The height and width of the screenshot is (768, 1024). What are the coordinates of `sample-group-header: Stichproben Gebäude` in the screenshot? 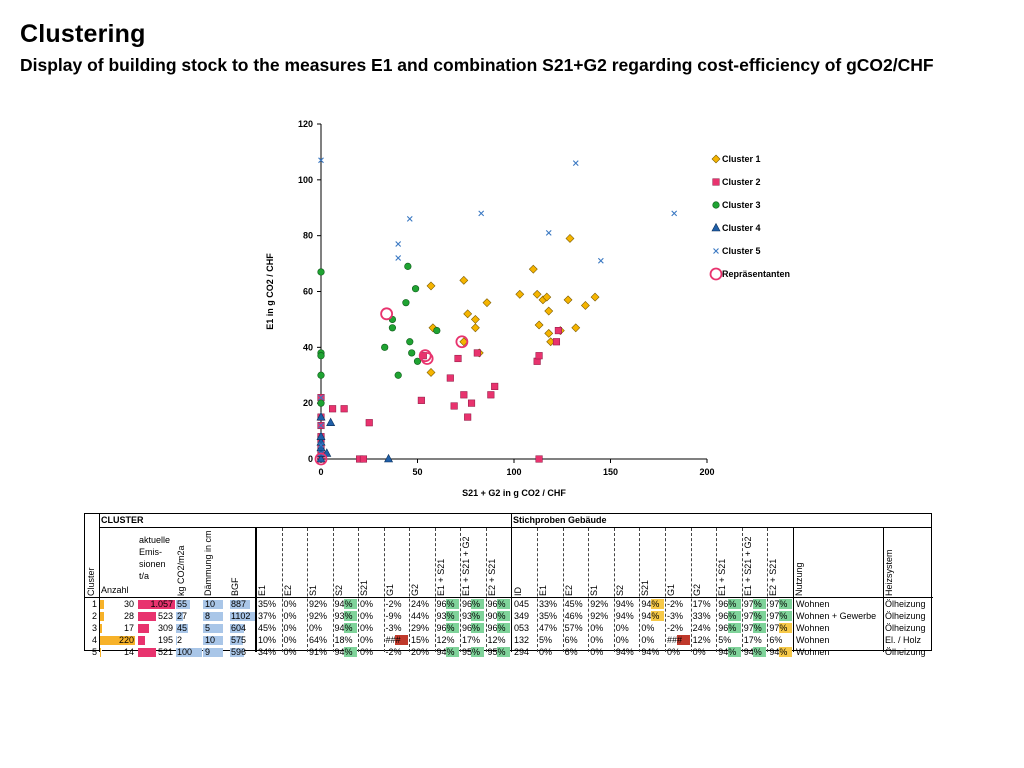 It's located at (560, 520).